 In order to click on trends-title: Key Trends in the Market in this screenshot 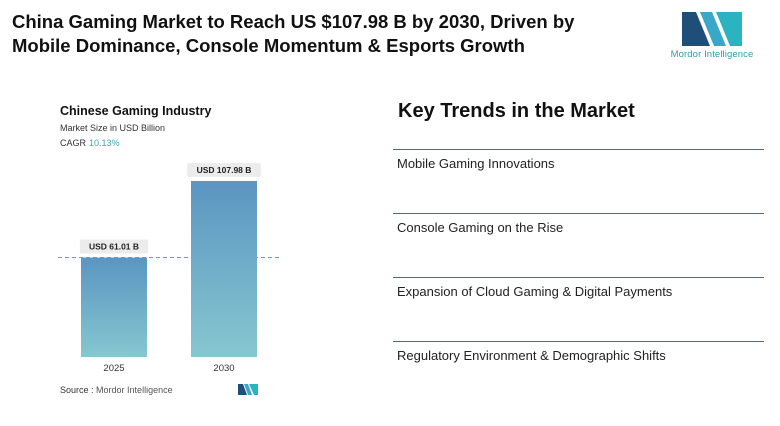, I will do `click(516, 111)`.